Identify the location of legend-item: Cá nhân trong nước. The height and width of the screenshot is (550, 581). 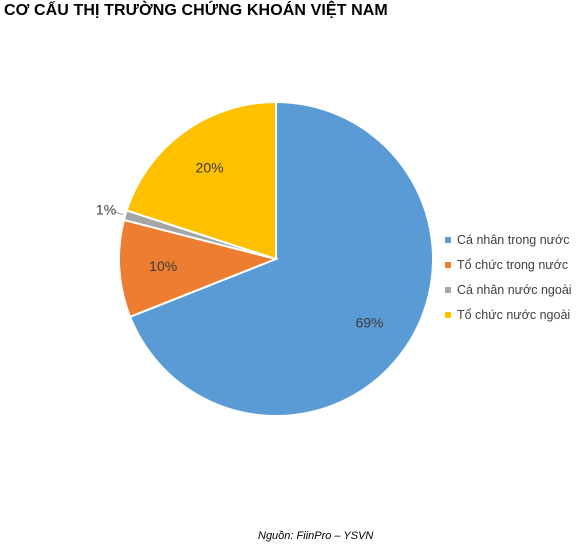
(508, 239).